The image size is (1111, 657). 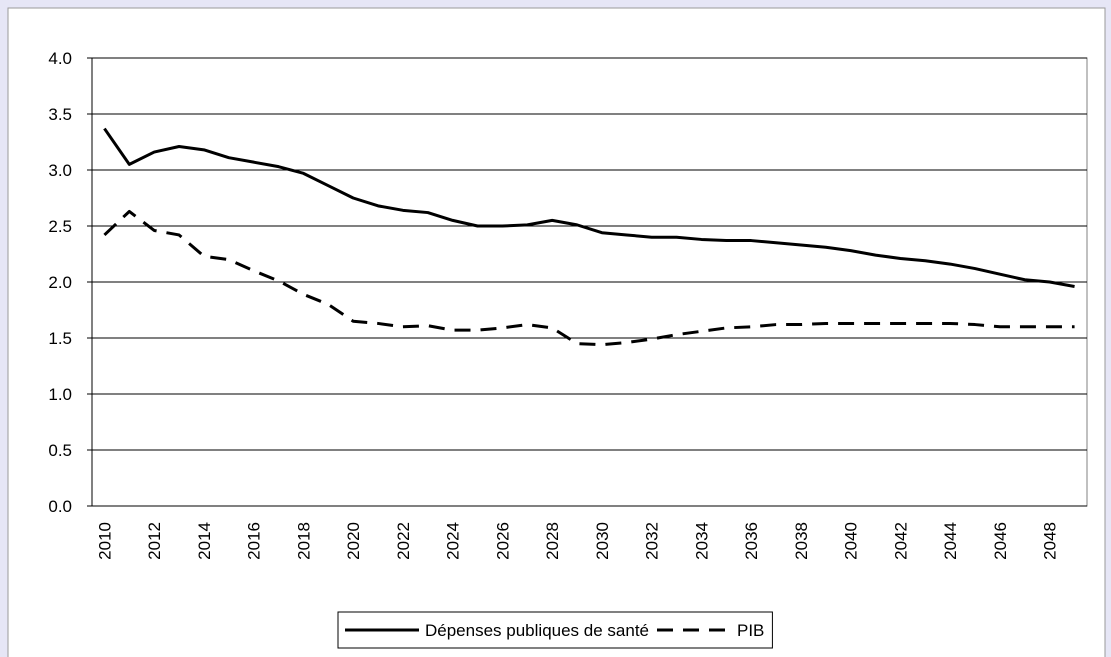 I want to click on y-tick-label: 2.0, so click(x=60, y=282).